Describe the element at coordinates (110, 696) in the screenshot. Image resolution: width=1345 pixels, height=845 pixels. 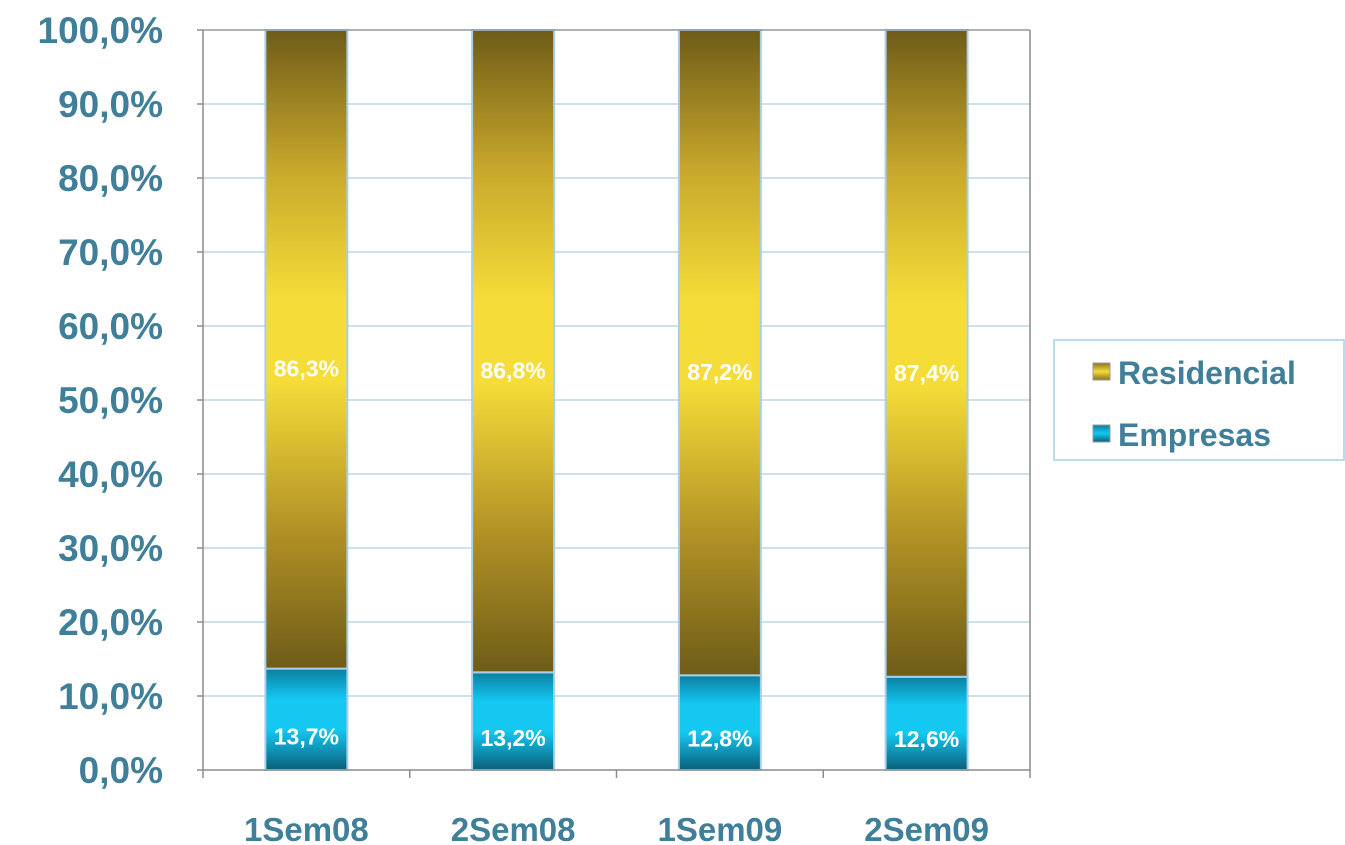
I see `y-tick-label: 10,0%` at that location.